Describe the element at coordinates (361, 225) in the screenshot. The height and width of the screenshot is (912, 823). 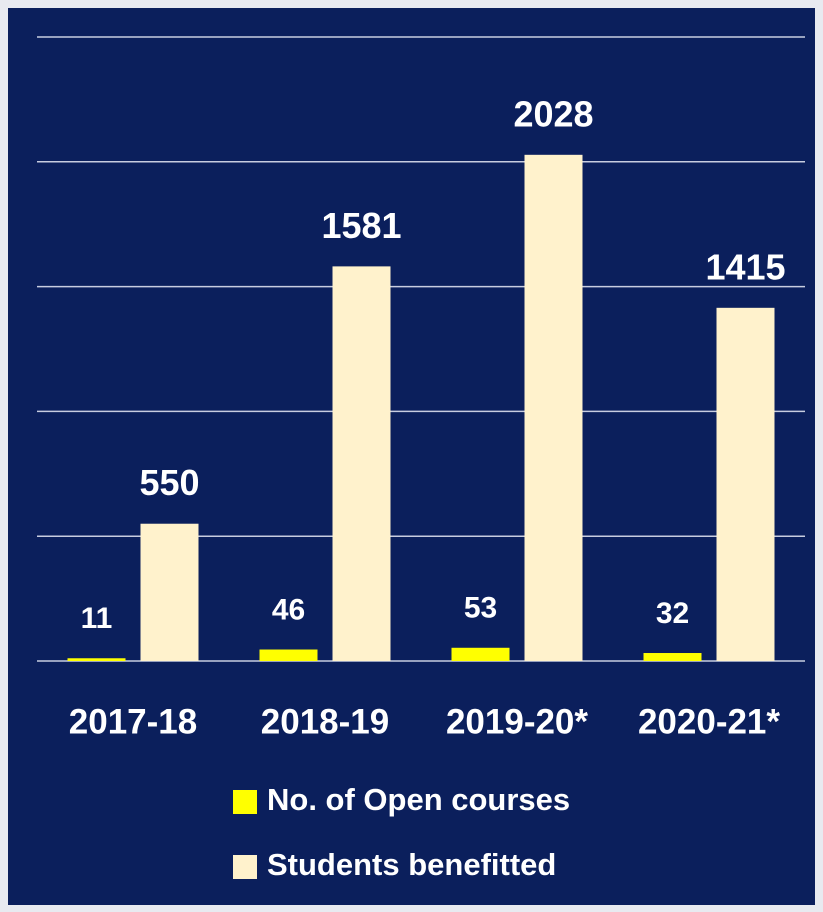
I see `data-label: 1581` at that location.